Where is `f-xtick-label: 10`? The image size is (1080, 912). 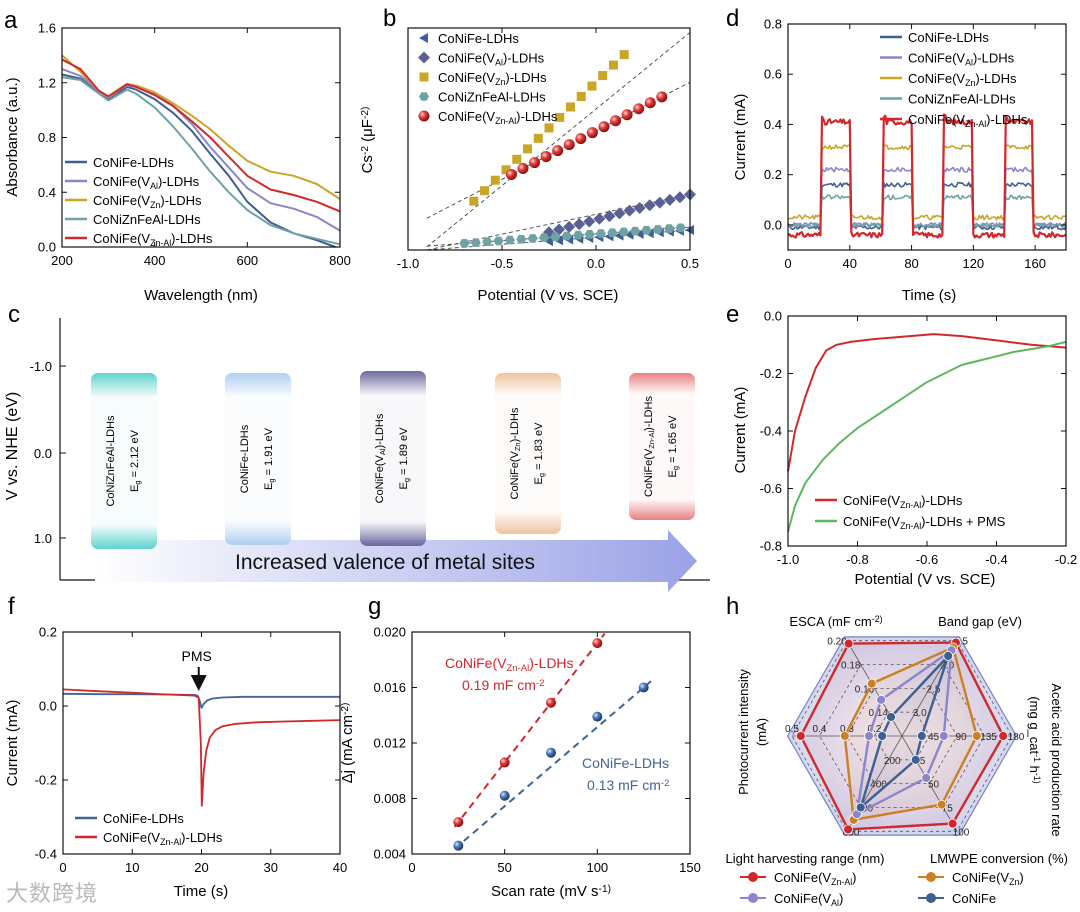
f-xtick-label: 10 is located at coordinates (132, 867).